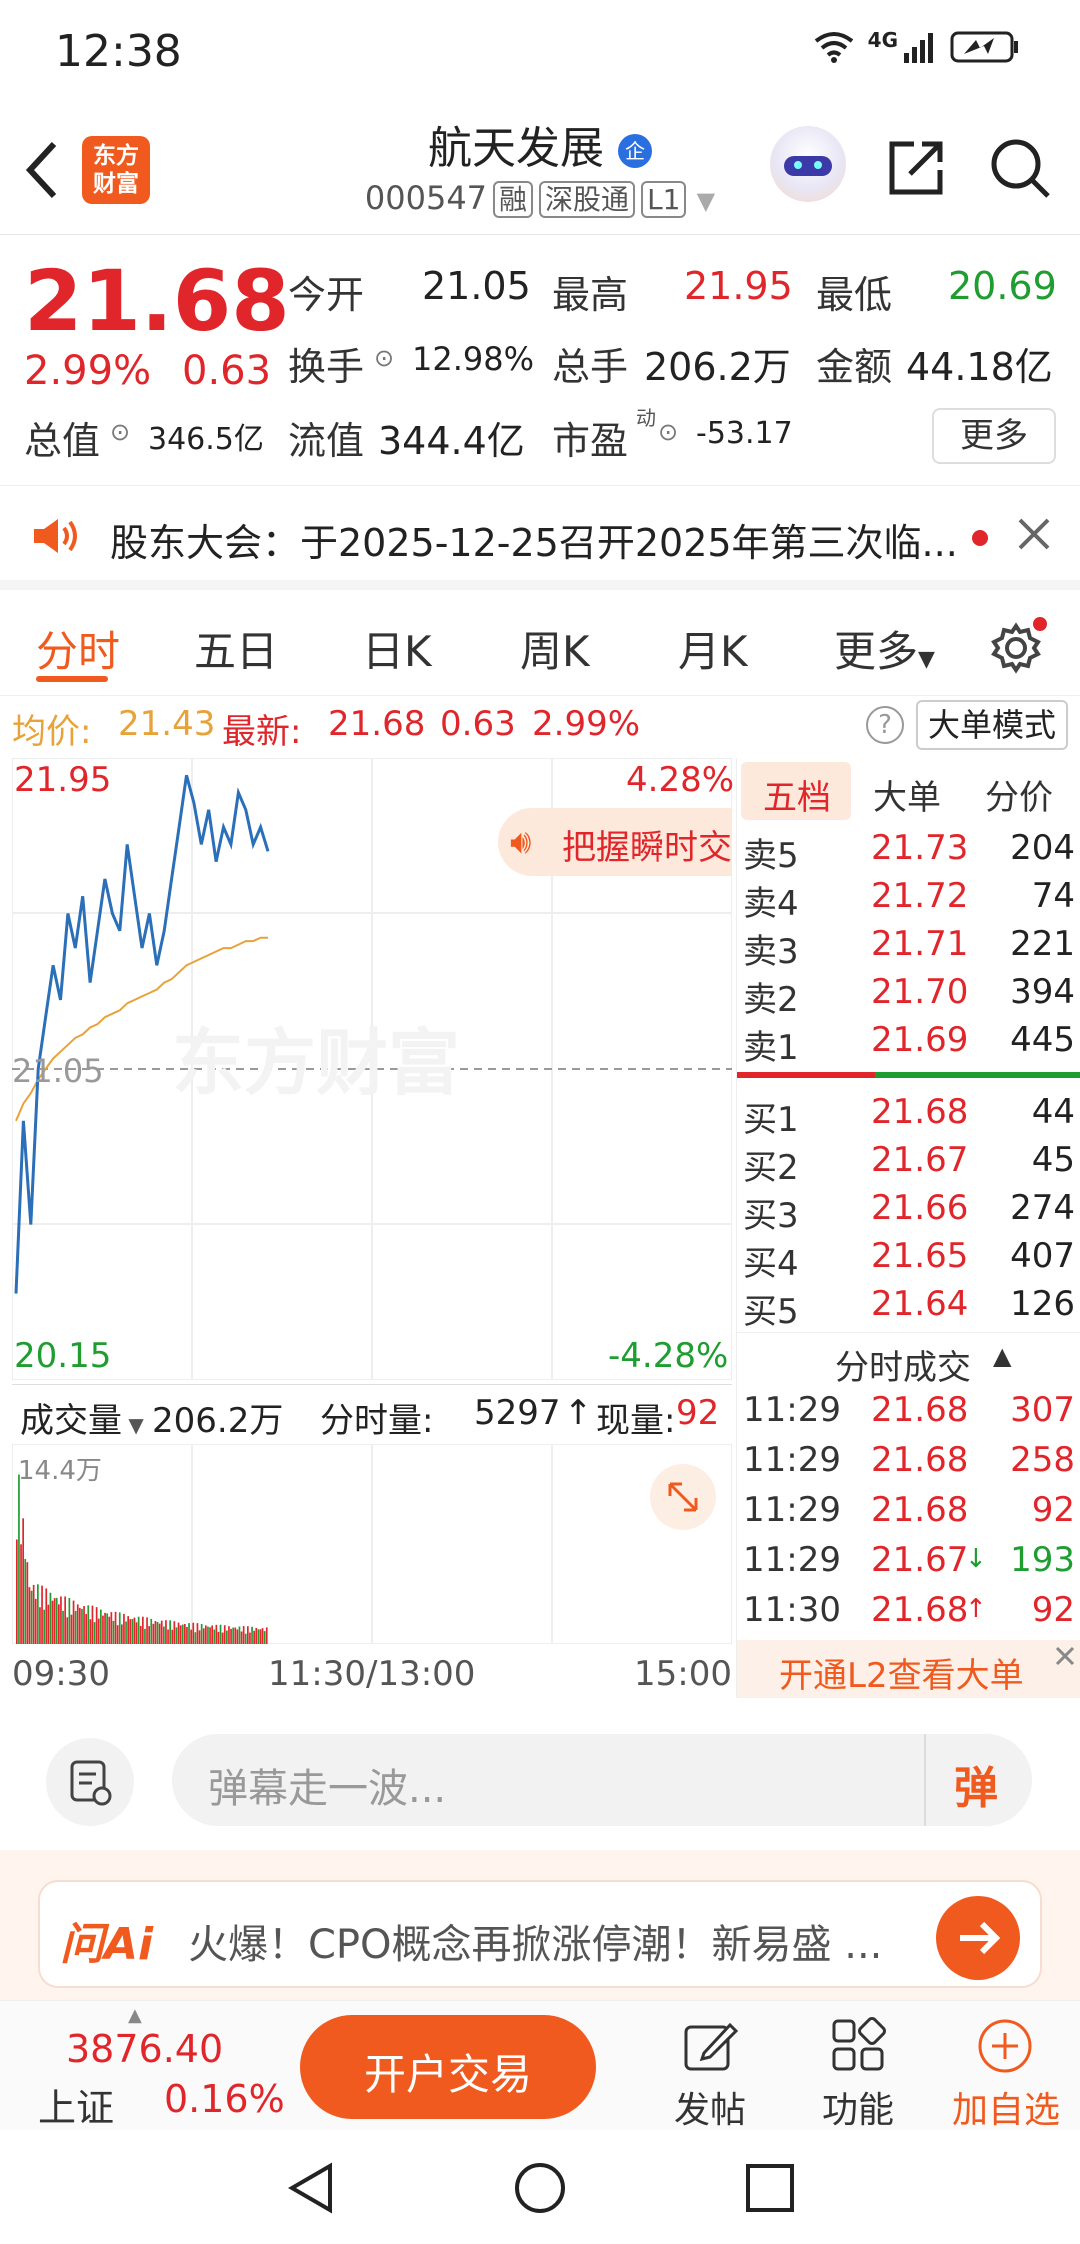 Image resolution: width=1080 pixels, height=2244 pixels. What do you see at coordinates (76, 2108) in the screenshot?
I see `index-name: 上证` at bounding box center [76, 2108].